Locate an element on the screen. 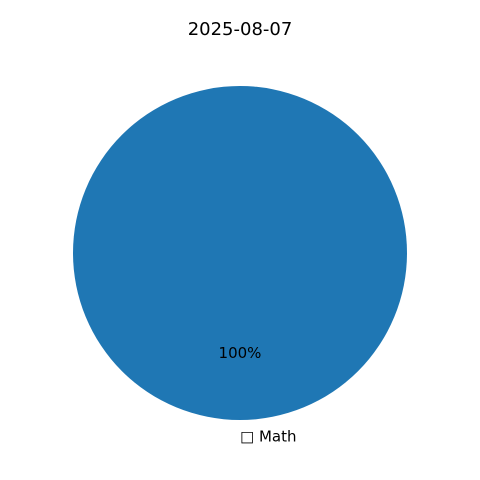 This screenshot has width=480, height=480. slice-percent-label: 100% is located at coordinates (240, 353).